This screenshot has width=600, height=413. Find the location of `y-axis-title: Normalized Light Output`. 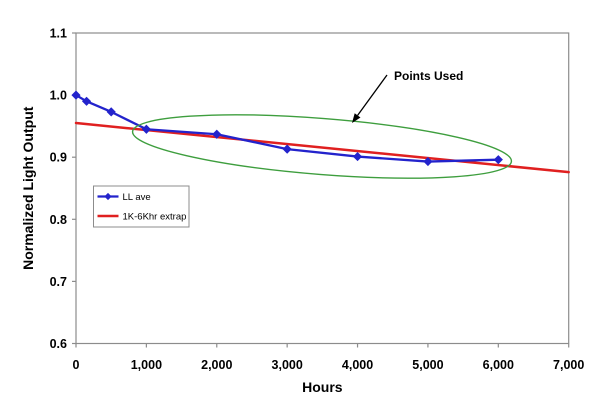

y-axis-title: Normalized Light Output is located at coordinates (28, 188).